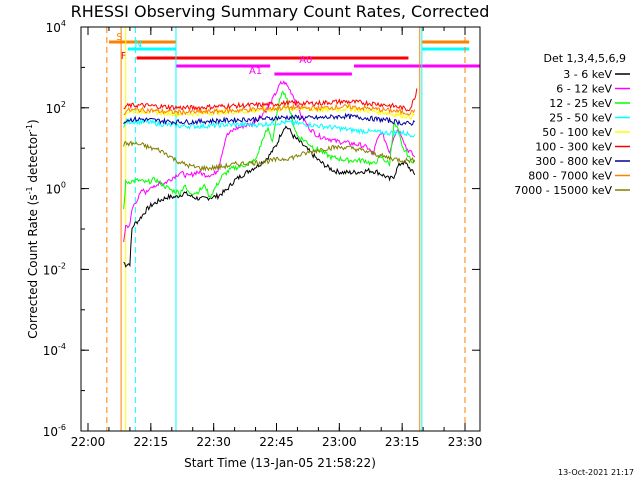 The image size is (640, 480). What do you see at coordinates (29, 128) in the screenshot?
I see `y-axis-label-sup2: -1` at bounding box center [29, 128].